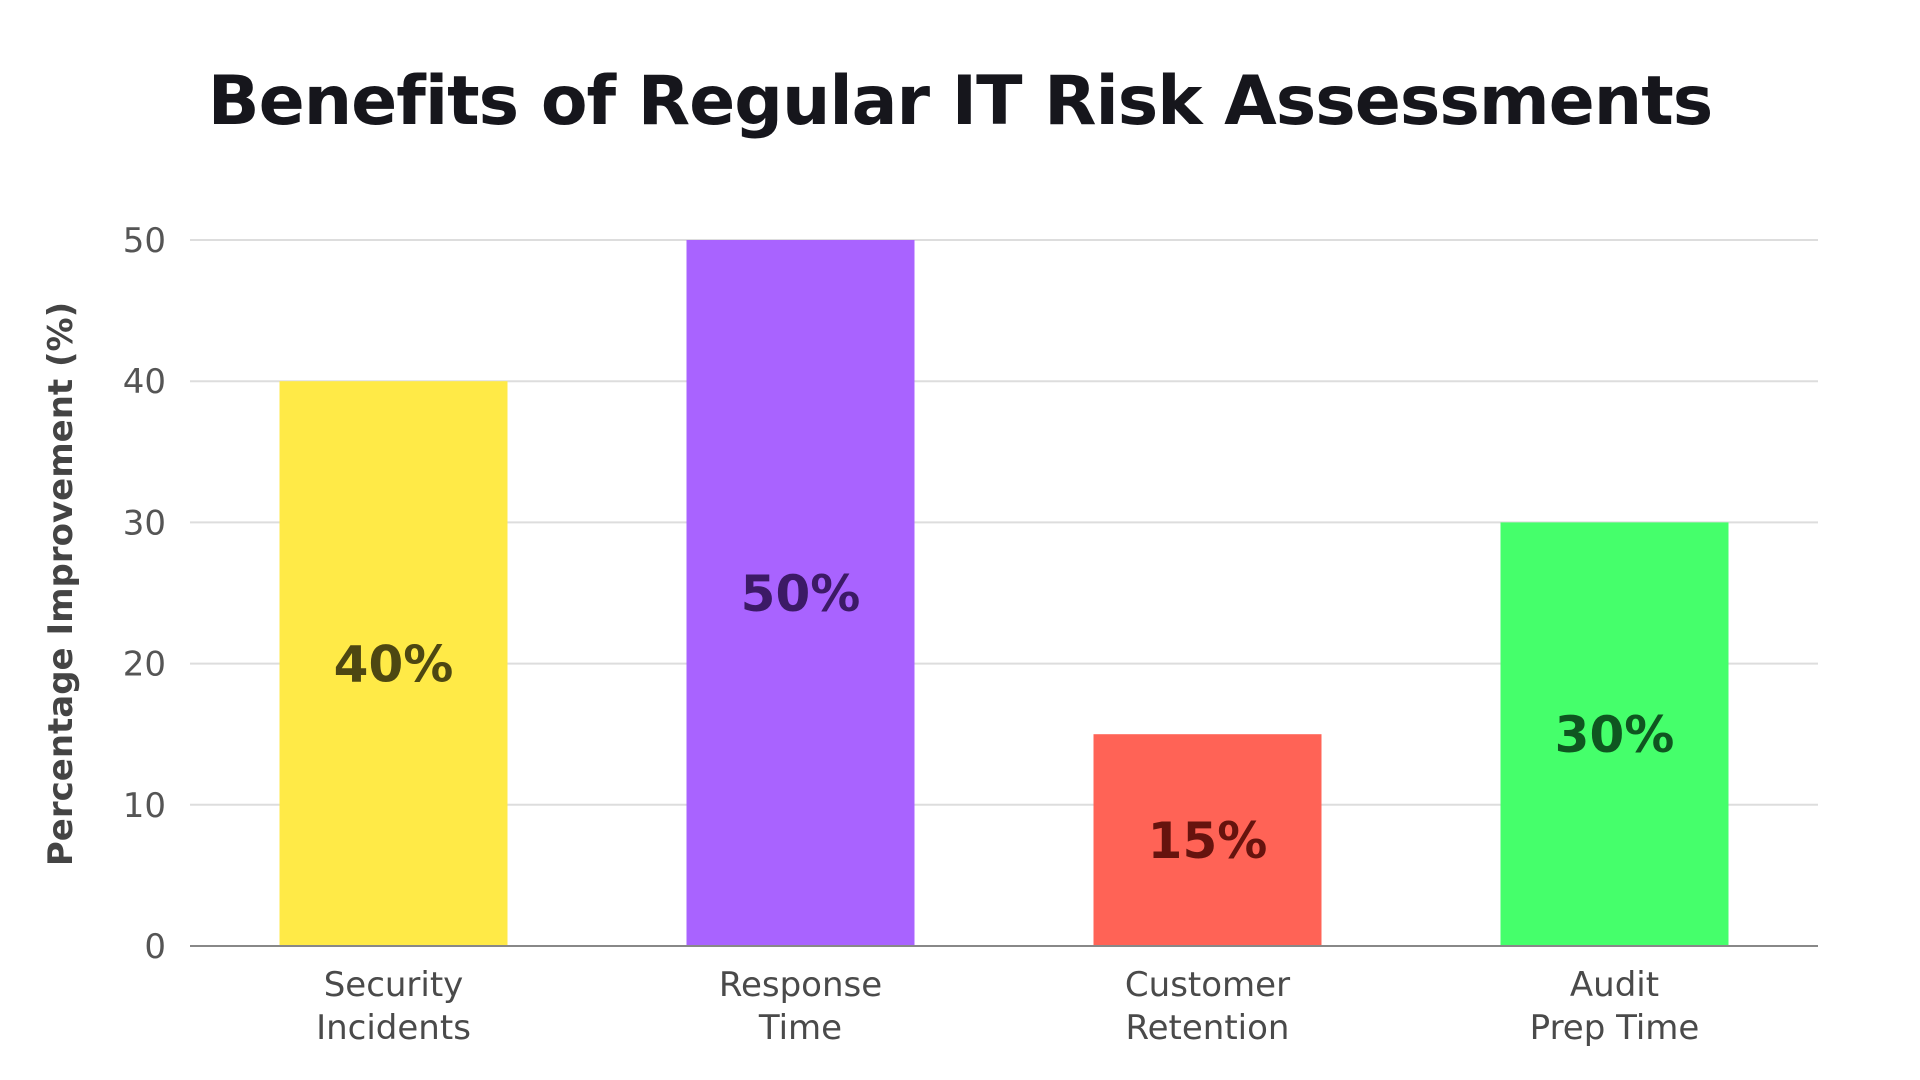  Describe the element at coordinates (61, 584) in the screenshot. I see `y-axis-title: Percentage Improvement (%)` at that location.